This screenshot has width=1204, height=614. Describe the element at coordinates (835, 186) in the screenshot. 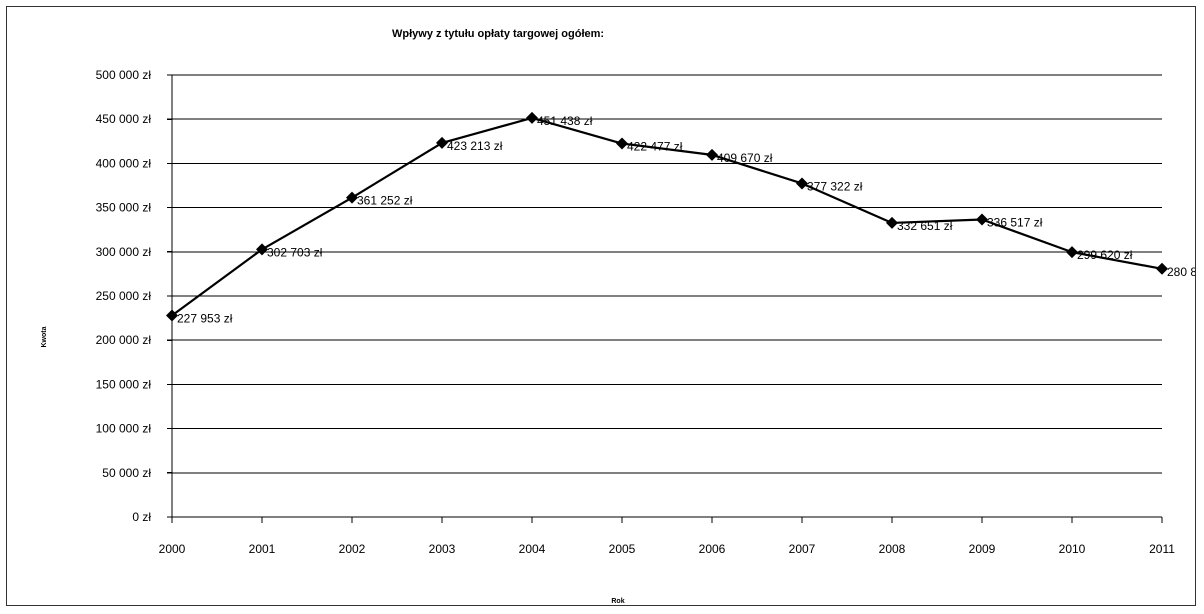

I see `data-label: 377 322 zł` at that location.